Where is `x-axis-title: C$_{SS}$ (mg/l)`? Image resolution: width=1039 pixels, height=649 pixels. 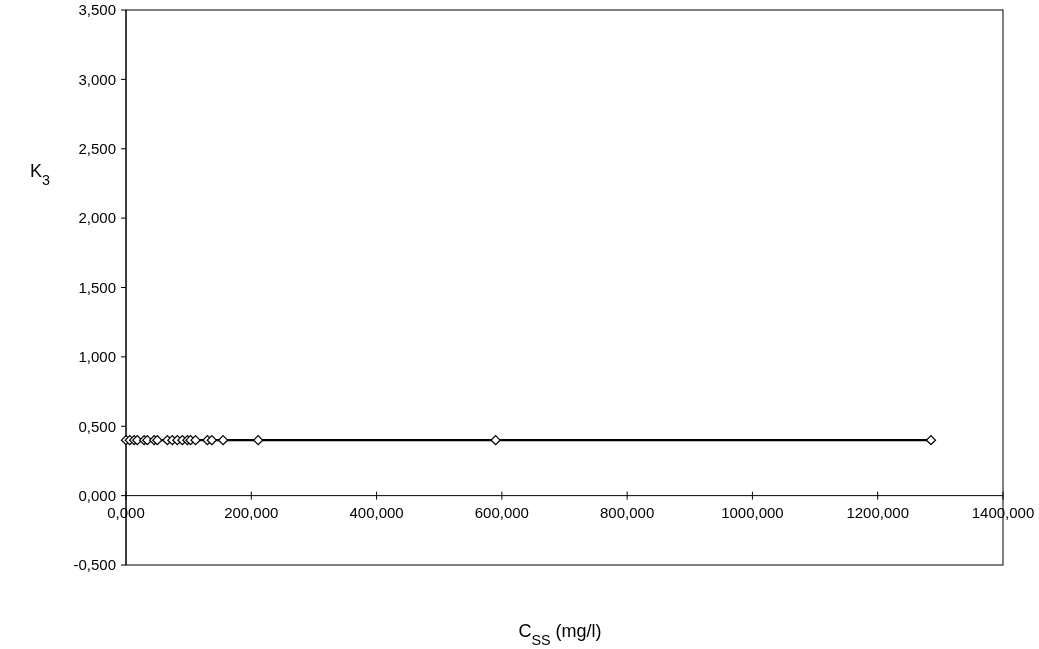 x-axis-title: C$_{SS}$ (mg/l) is located at coordinates (560, 634).